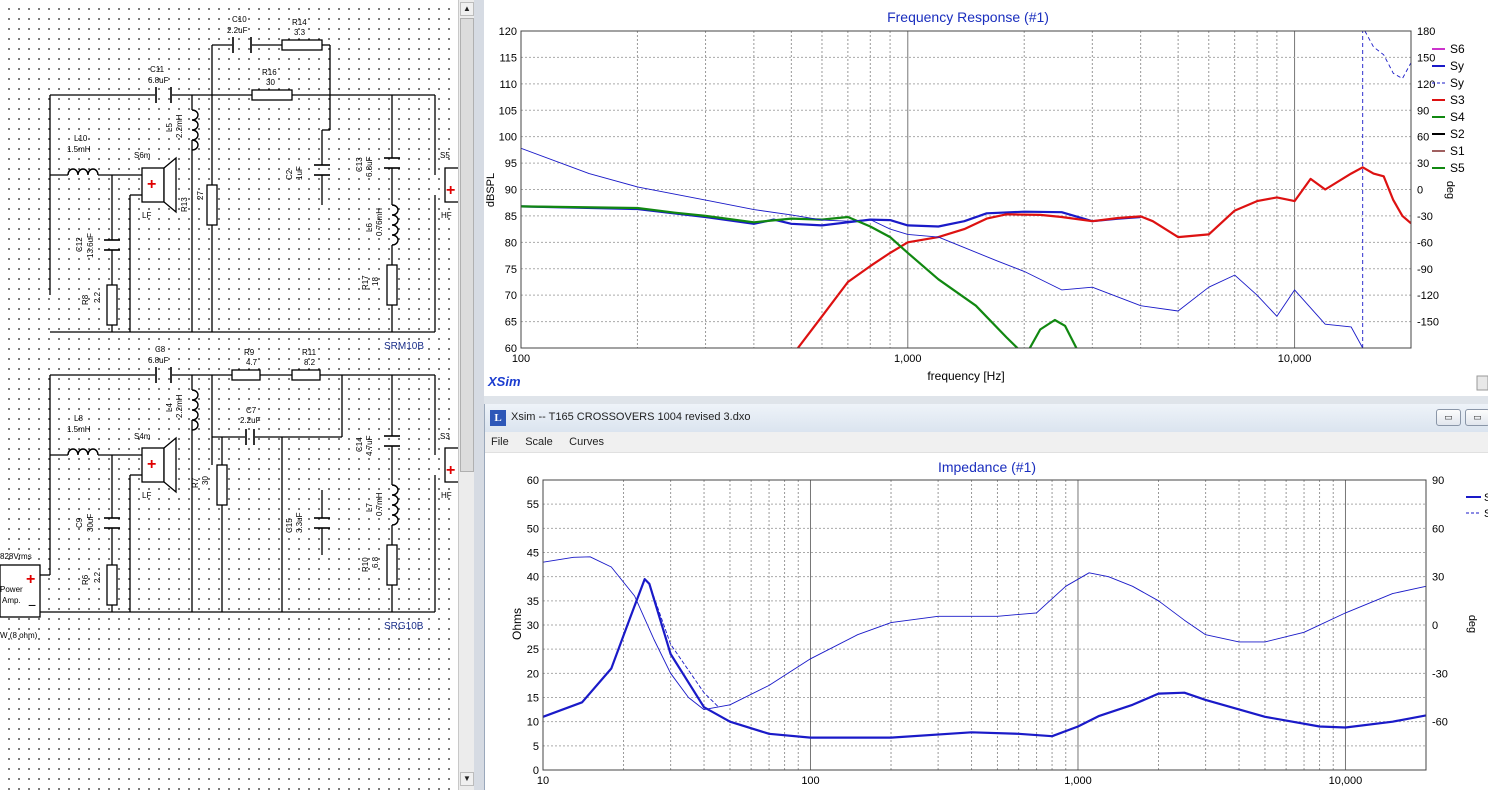 This screenshot has width=1488, height=790. Describe the element at coordinates (375, 562) in the screenshot. I see `bottom-r10-value: 6.8` at that location.